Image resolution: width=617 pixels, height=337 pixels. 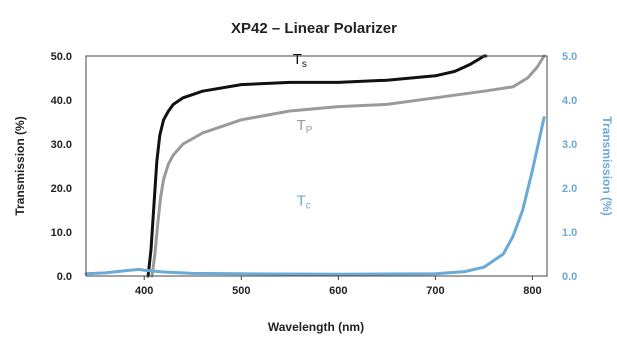 What do you see at coordinates (569, 189) in the screenshot?
I see `y-right-tick-label: 2.0` at bounding box center [569, 189].